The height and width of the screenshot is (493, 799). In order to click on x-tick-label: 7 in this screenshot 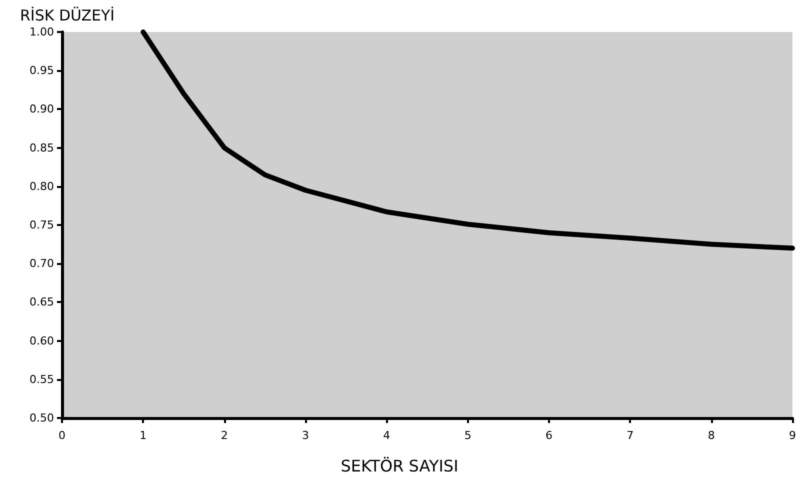, I will do `click(630, 435)`.